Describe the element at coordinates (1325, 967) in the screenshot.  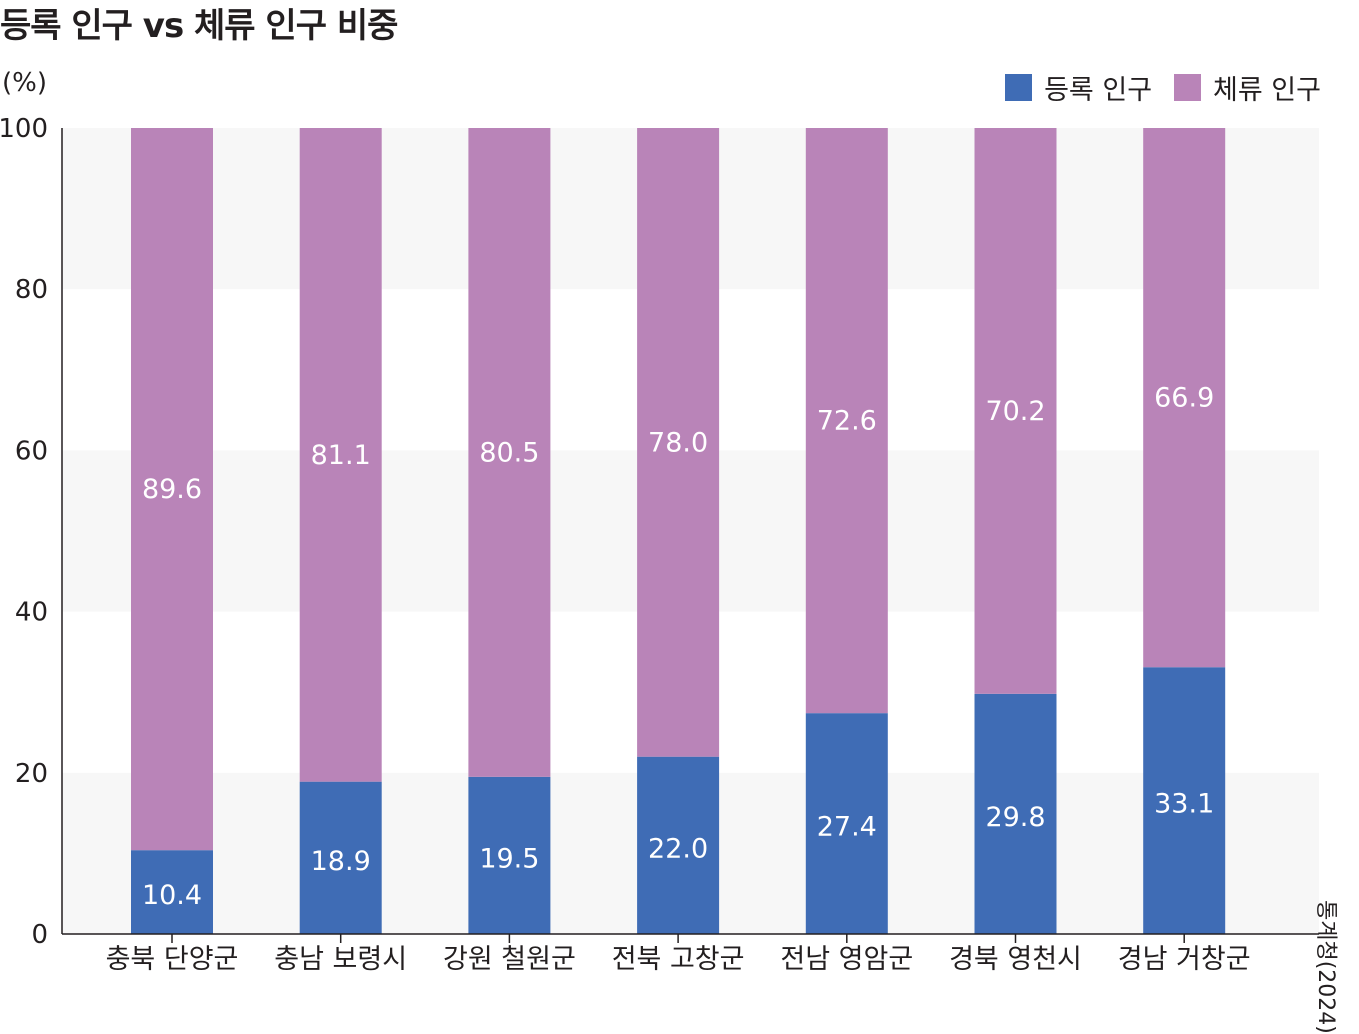
I see `source-note: 통계청(2024)` at that location.